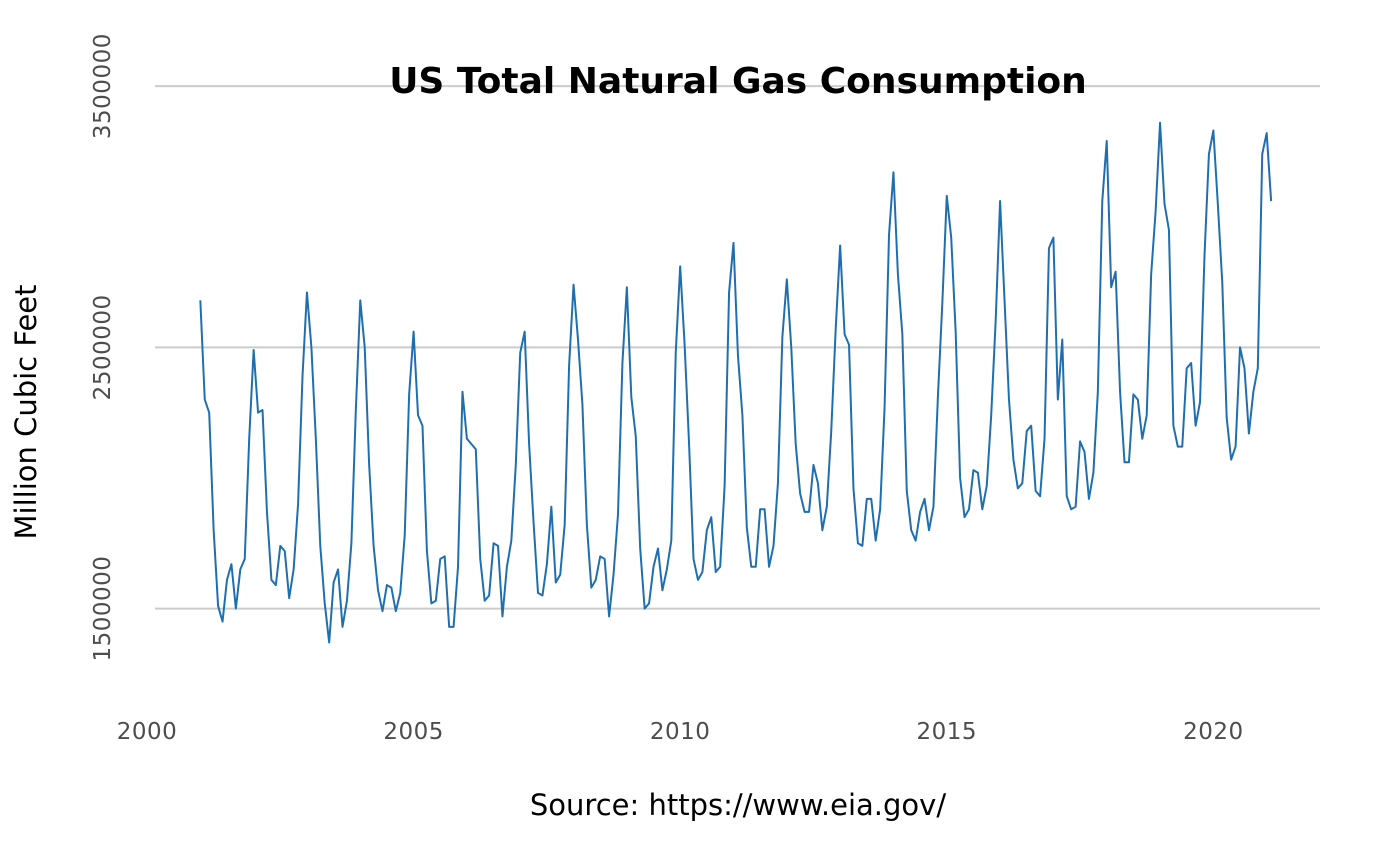 The image size is (1400, 866). What do you see at coordinates (1213, 732) in the screenshot?
I see `x-tick-label: 2020` at bounding box center [1213, 732].